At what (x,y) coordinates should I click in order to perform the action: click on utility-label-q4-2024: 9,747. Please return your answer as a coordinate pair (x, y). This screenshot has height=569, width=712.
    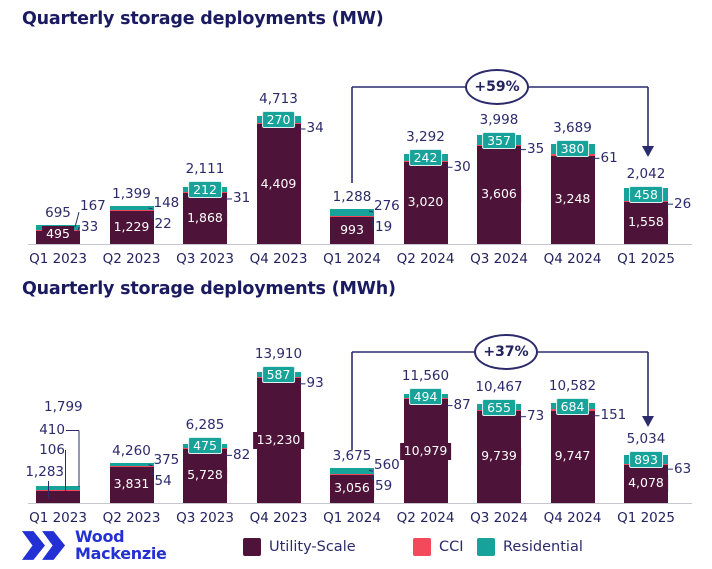
    Looking at the image, I should click on (572, 457).